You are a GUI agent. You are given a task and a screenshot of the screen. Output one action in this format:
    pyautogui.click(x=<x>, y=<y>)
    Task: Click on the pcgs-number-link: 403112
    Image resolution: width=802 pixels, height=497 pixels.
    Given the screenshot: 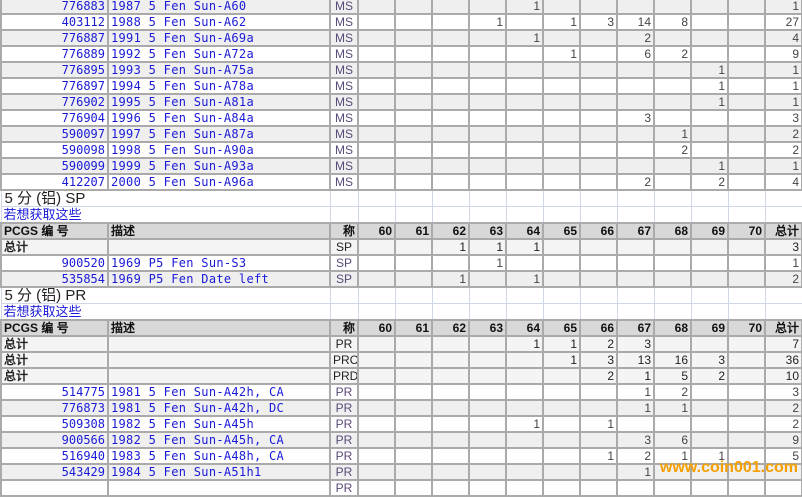 What is the action you would take?
    pyautogui.click(x=54, y=22)
    